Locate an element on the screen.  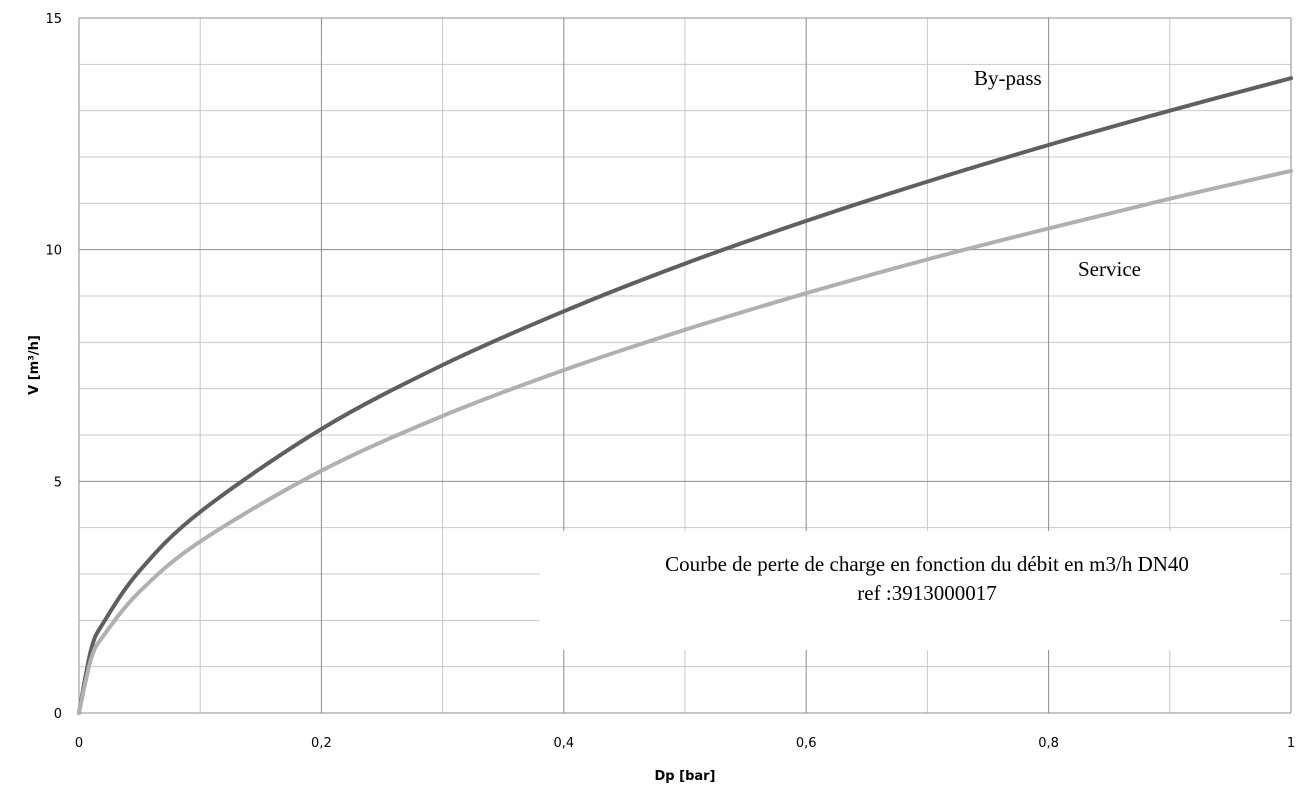
series-label-service: Service is located at coordinates (1109, 269).